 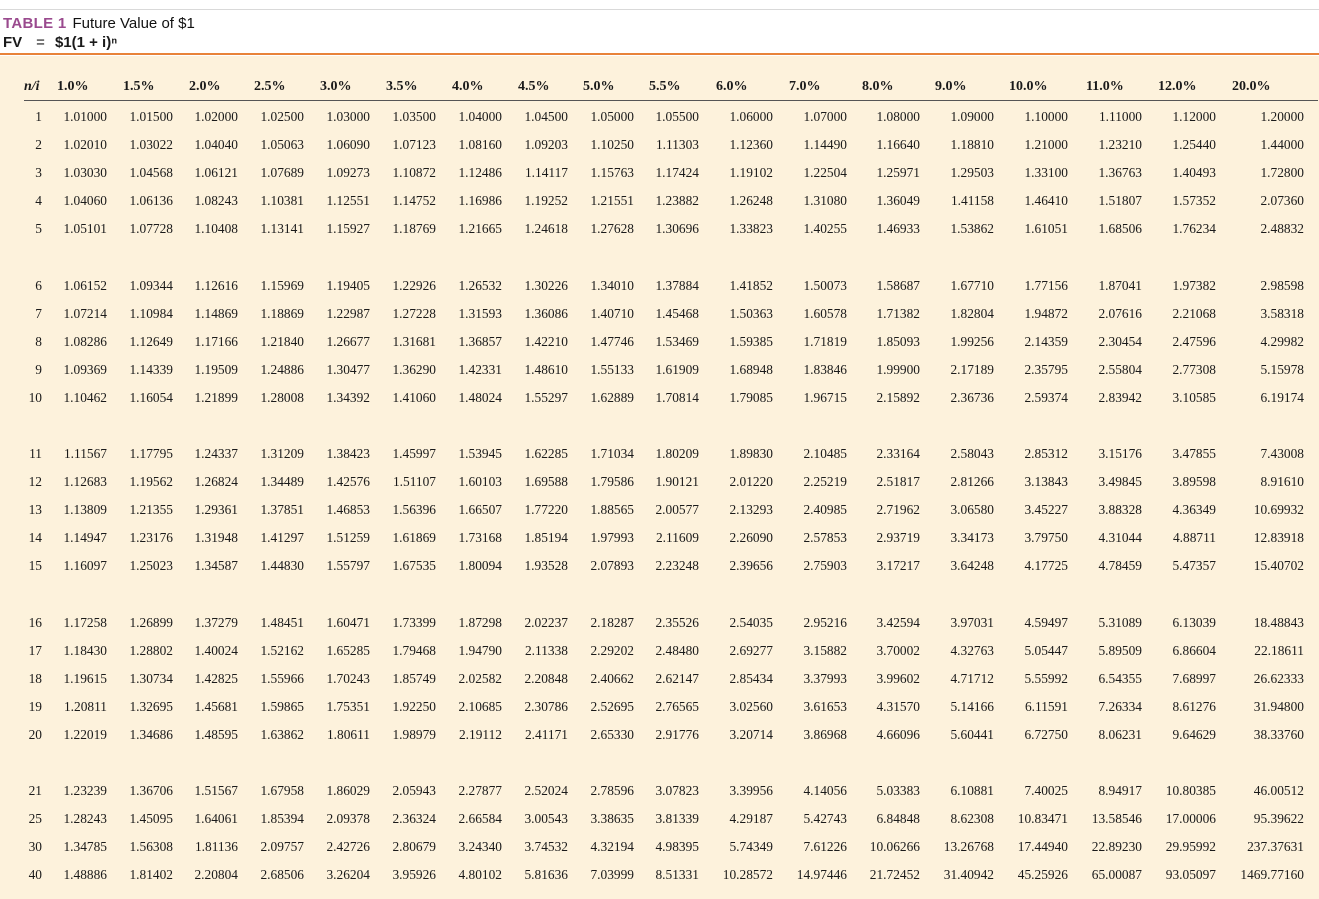 I want to click on fv-cell: 2.11609, so click(x=677, y=538).